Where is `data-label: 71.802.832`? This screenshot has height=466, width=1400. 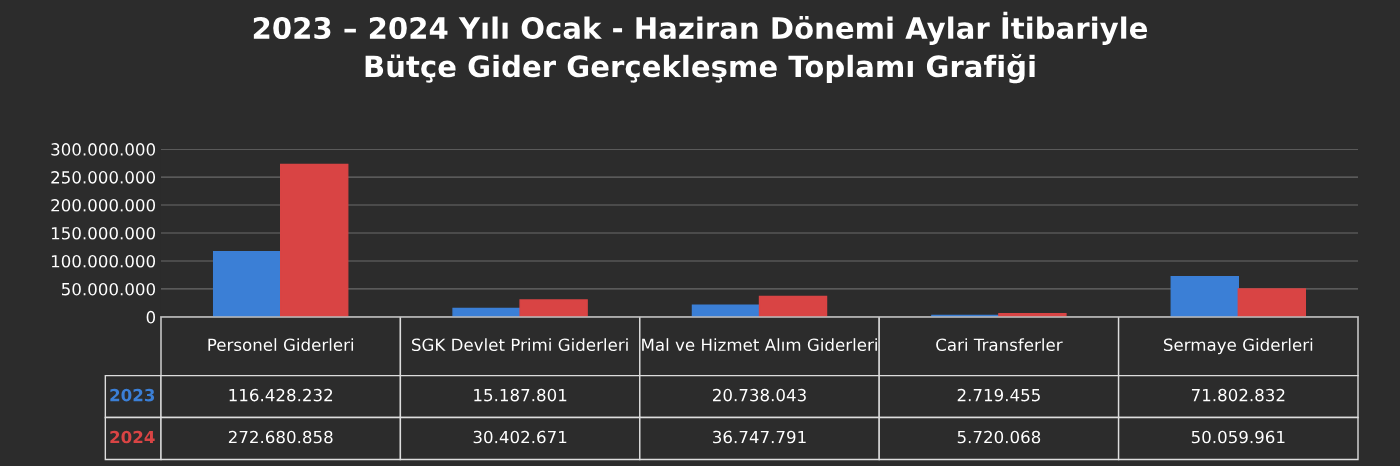 data-label: 71.802.832 is located at coordinates (1238, 395).